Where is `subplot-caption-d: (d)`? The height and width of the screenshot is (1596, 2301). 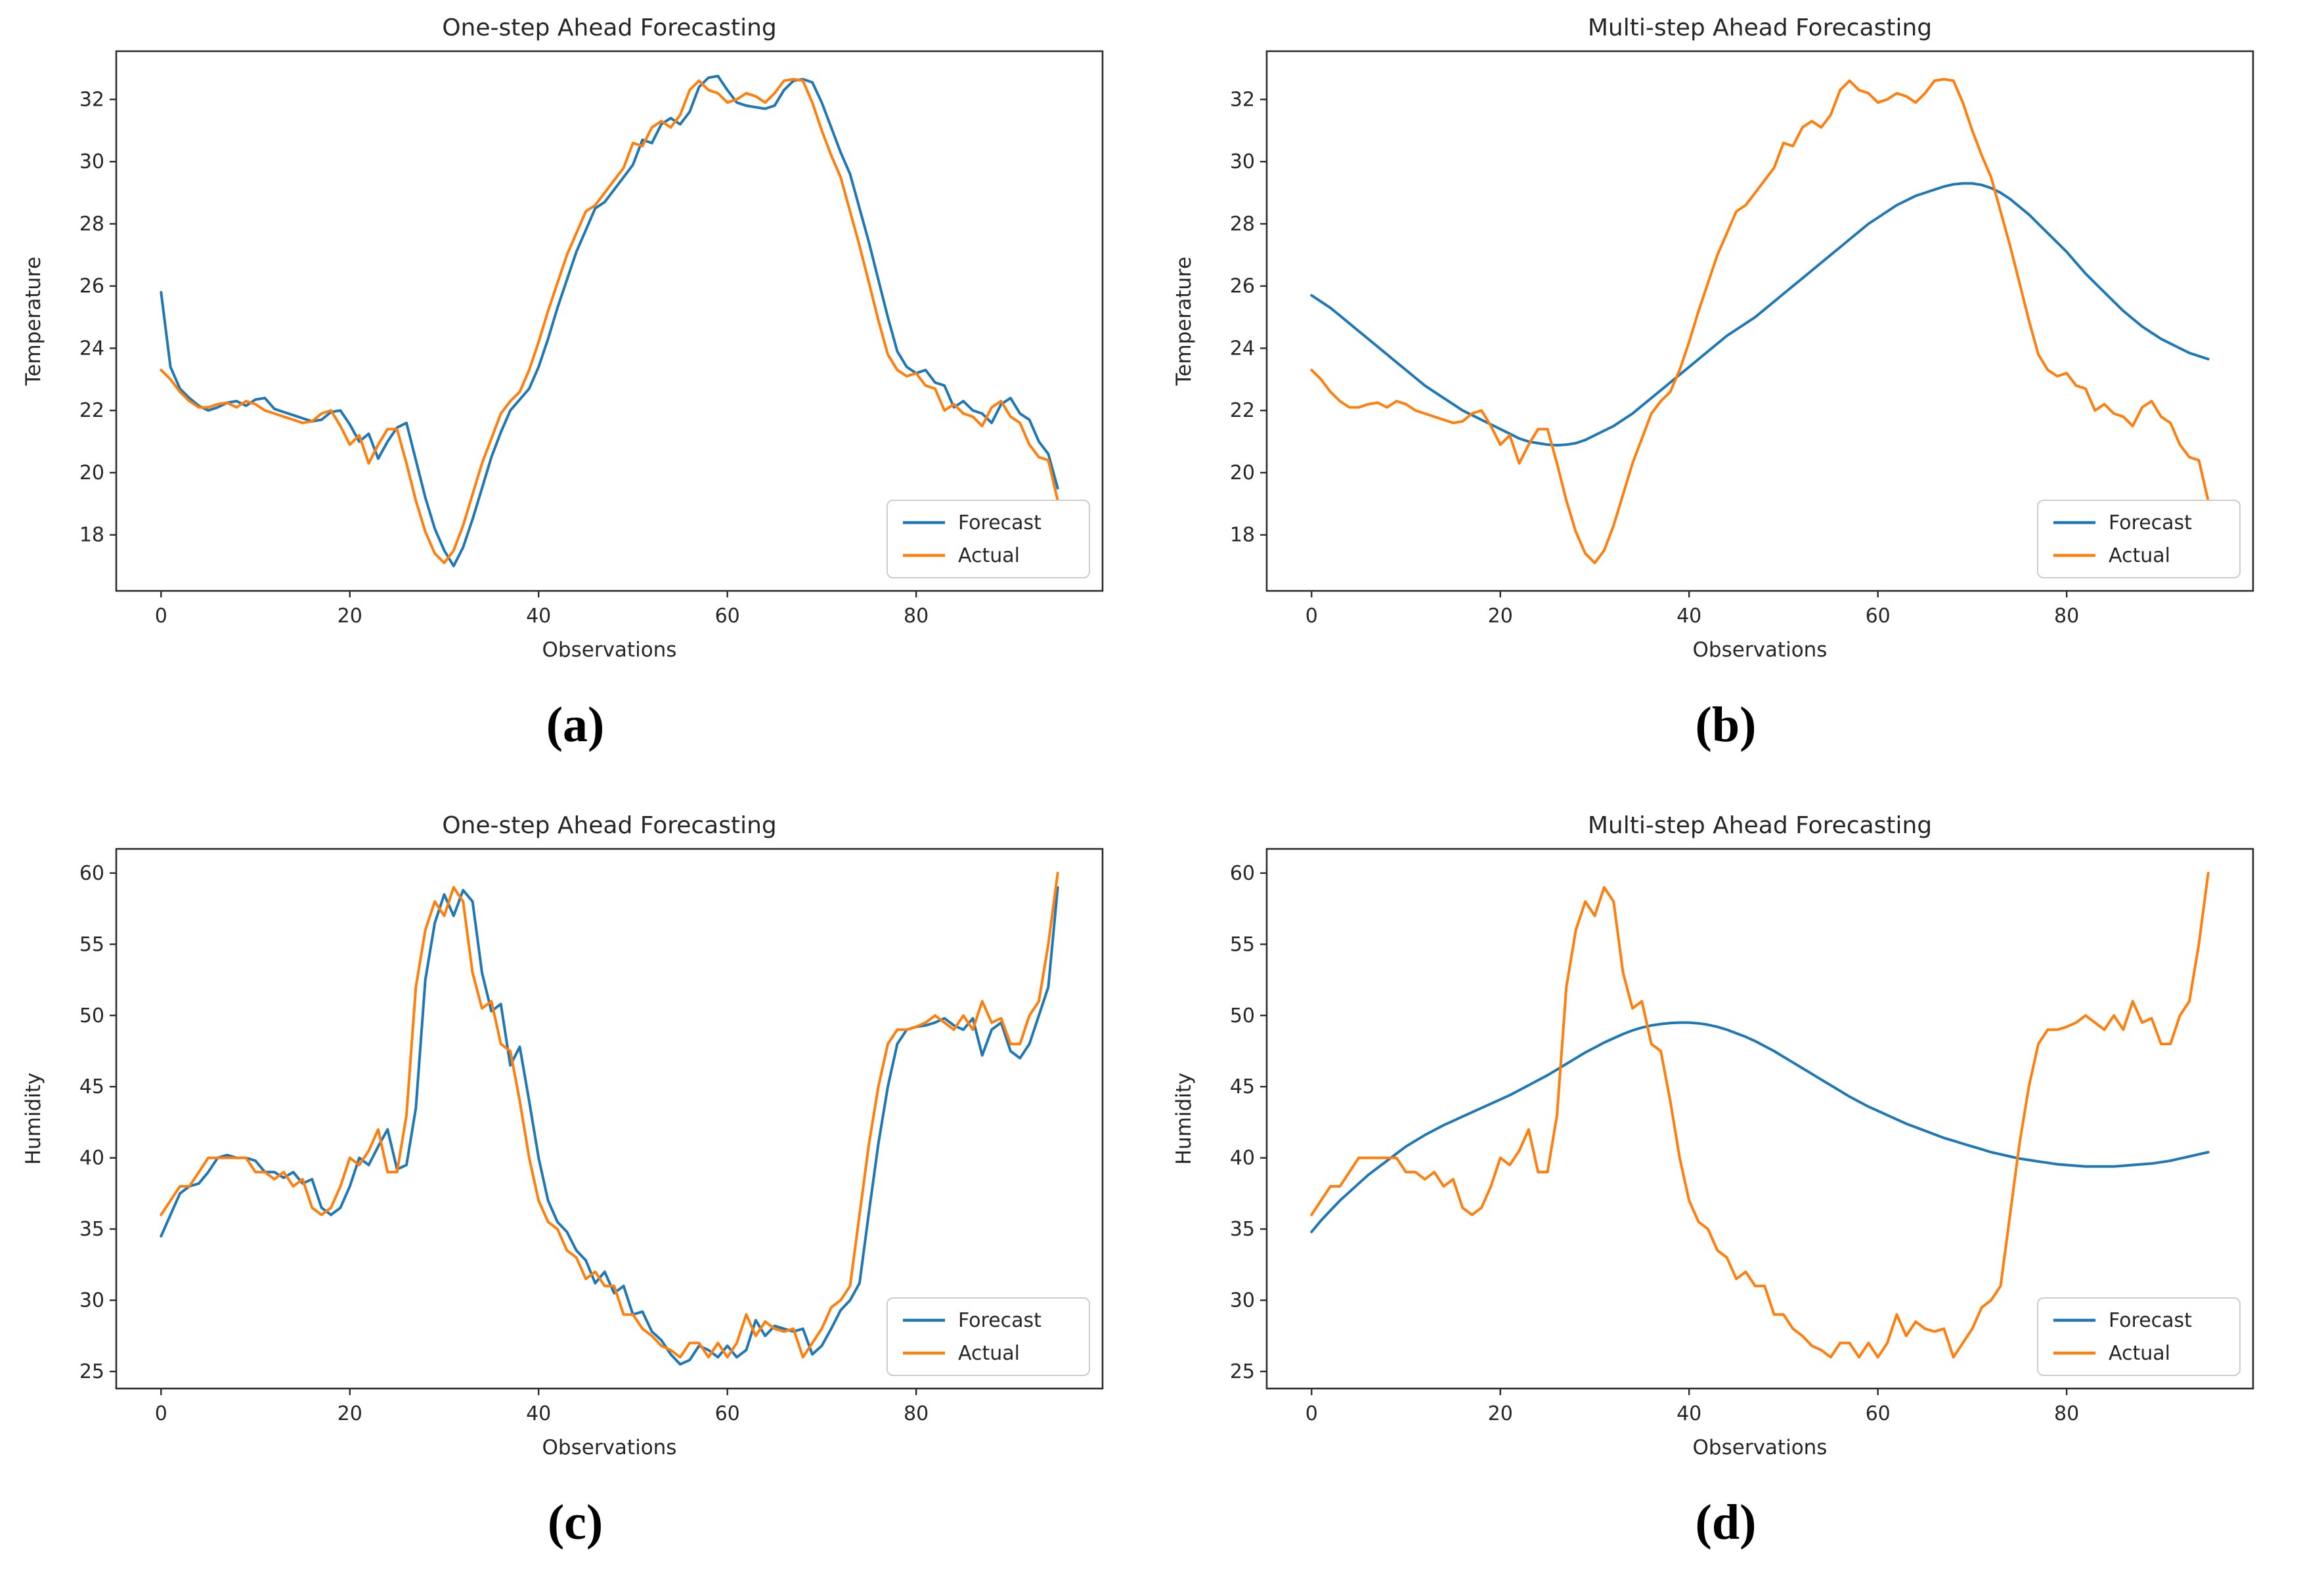
subplot-caption-d: (d) is located at coordinates (1726, 1522).